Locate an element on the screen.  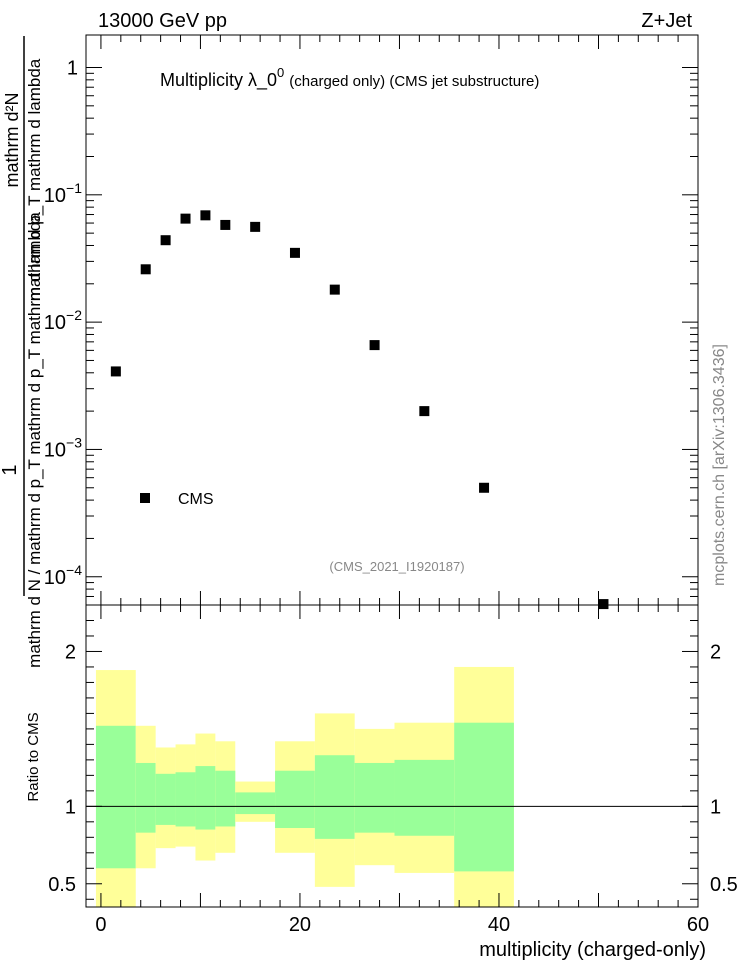
main-title-main: Multiplicity λ_0 is located at coordinates (218, 80).